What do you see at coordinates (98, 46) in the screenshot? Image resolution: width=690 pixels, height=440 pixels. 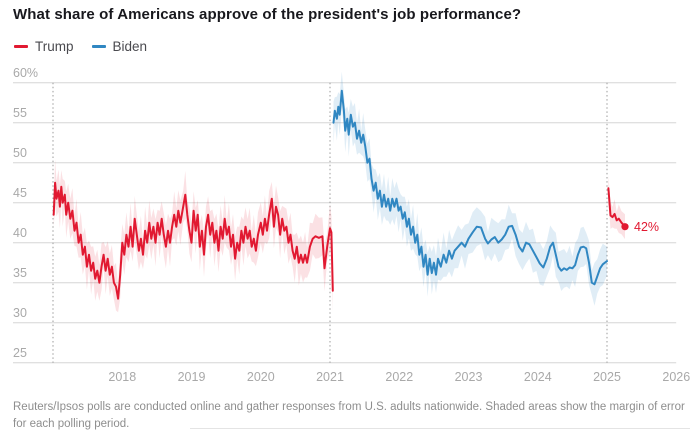 I see `biden-line-swatch` at bounding box center [98, 46].